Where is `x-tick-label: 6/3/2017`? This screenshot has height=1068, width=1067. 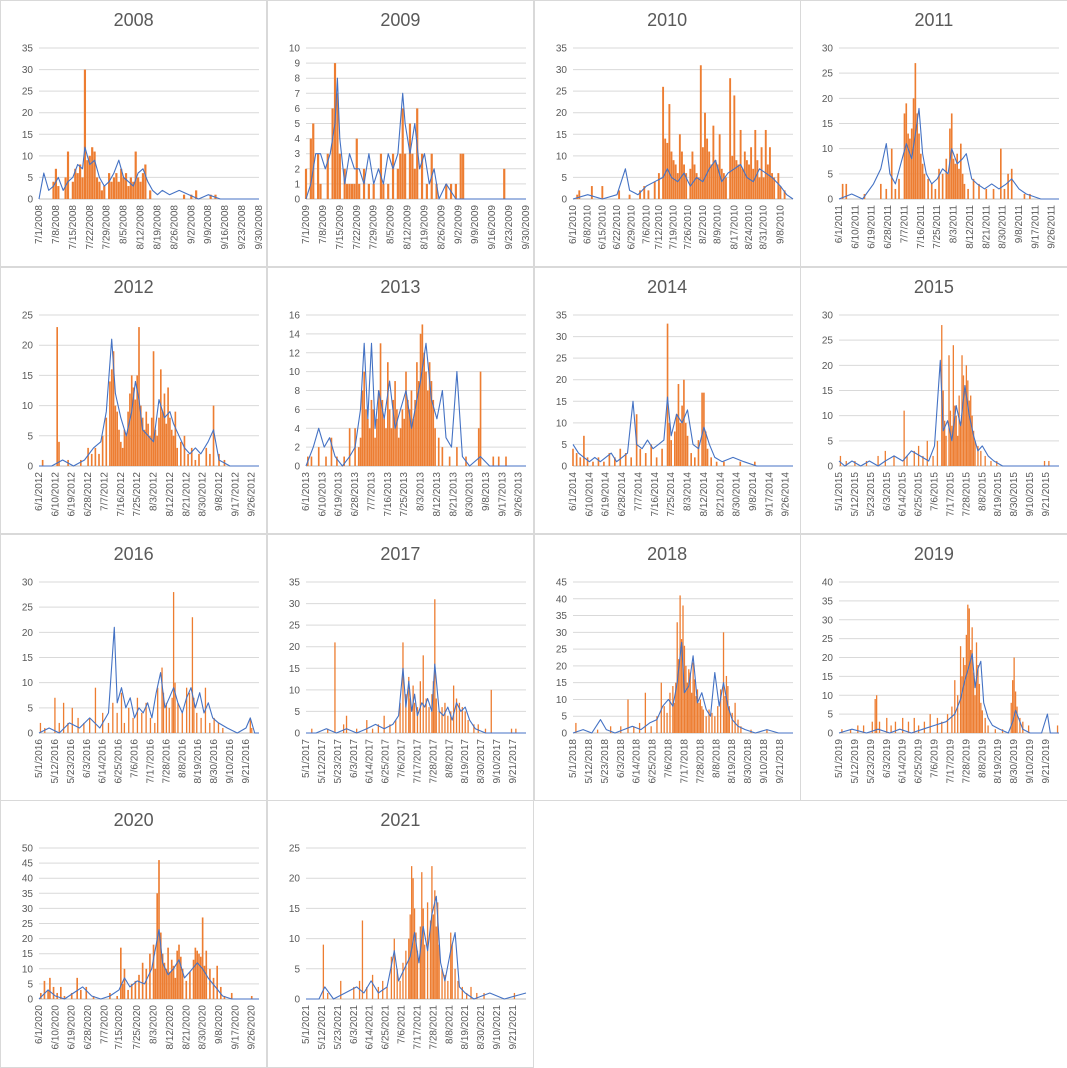
x-tick-label: 6/3/2017 is located at coordinates (354, 757).